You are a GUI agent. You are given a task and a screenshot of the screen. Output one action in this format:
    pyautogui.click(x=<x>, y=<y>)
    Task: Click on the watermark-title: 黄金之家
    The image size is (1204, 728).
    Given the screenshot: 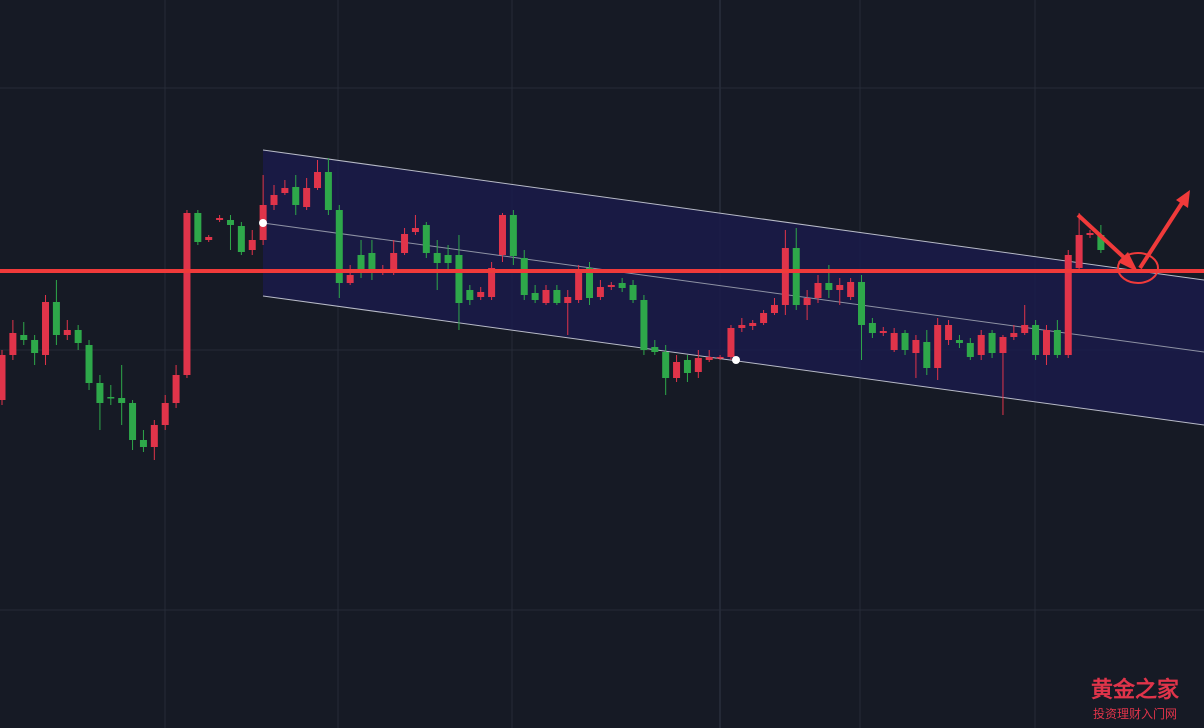 What is the action you would take?
    pyautogui.click(x=1135, y=690)
    